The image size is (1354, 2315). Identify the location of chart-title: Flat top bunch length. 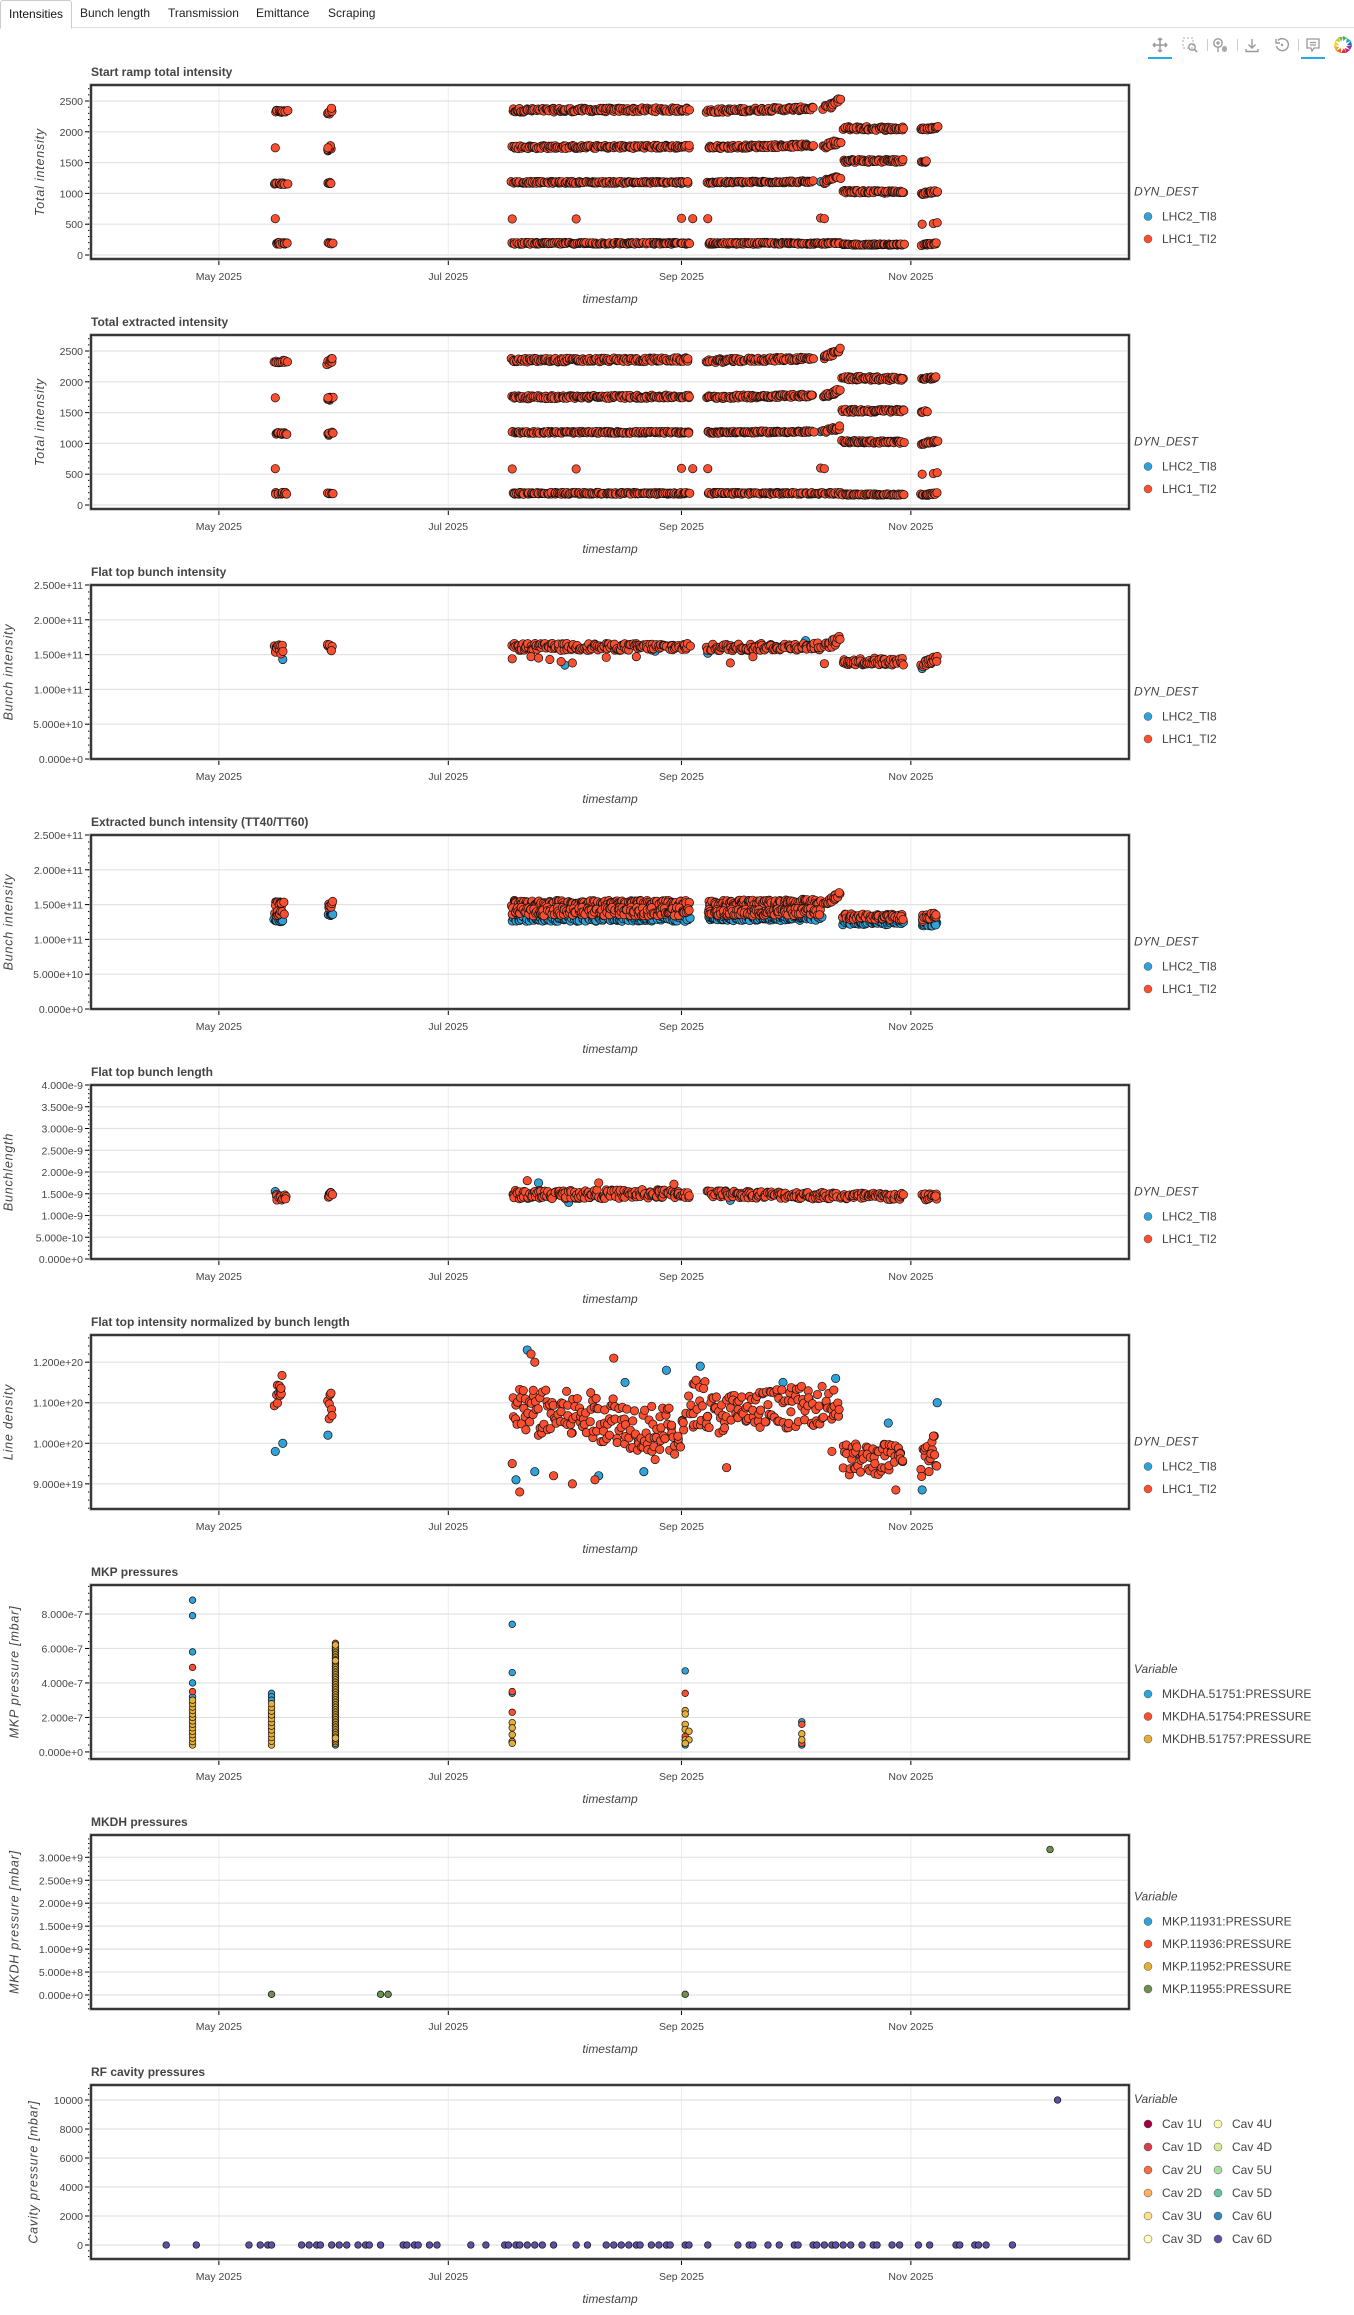
(152, 1072).